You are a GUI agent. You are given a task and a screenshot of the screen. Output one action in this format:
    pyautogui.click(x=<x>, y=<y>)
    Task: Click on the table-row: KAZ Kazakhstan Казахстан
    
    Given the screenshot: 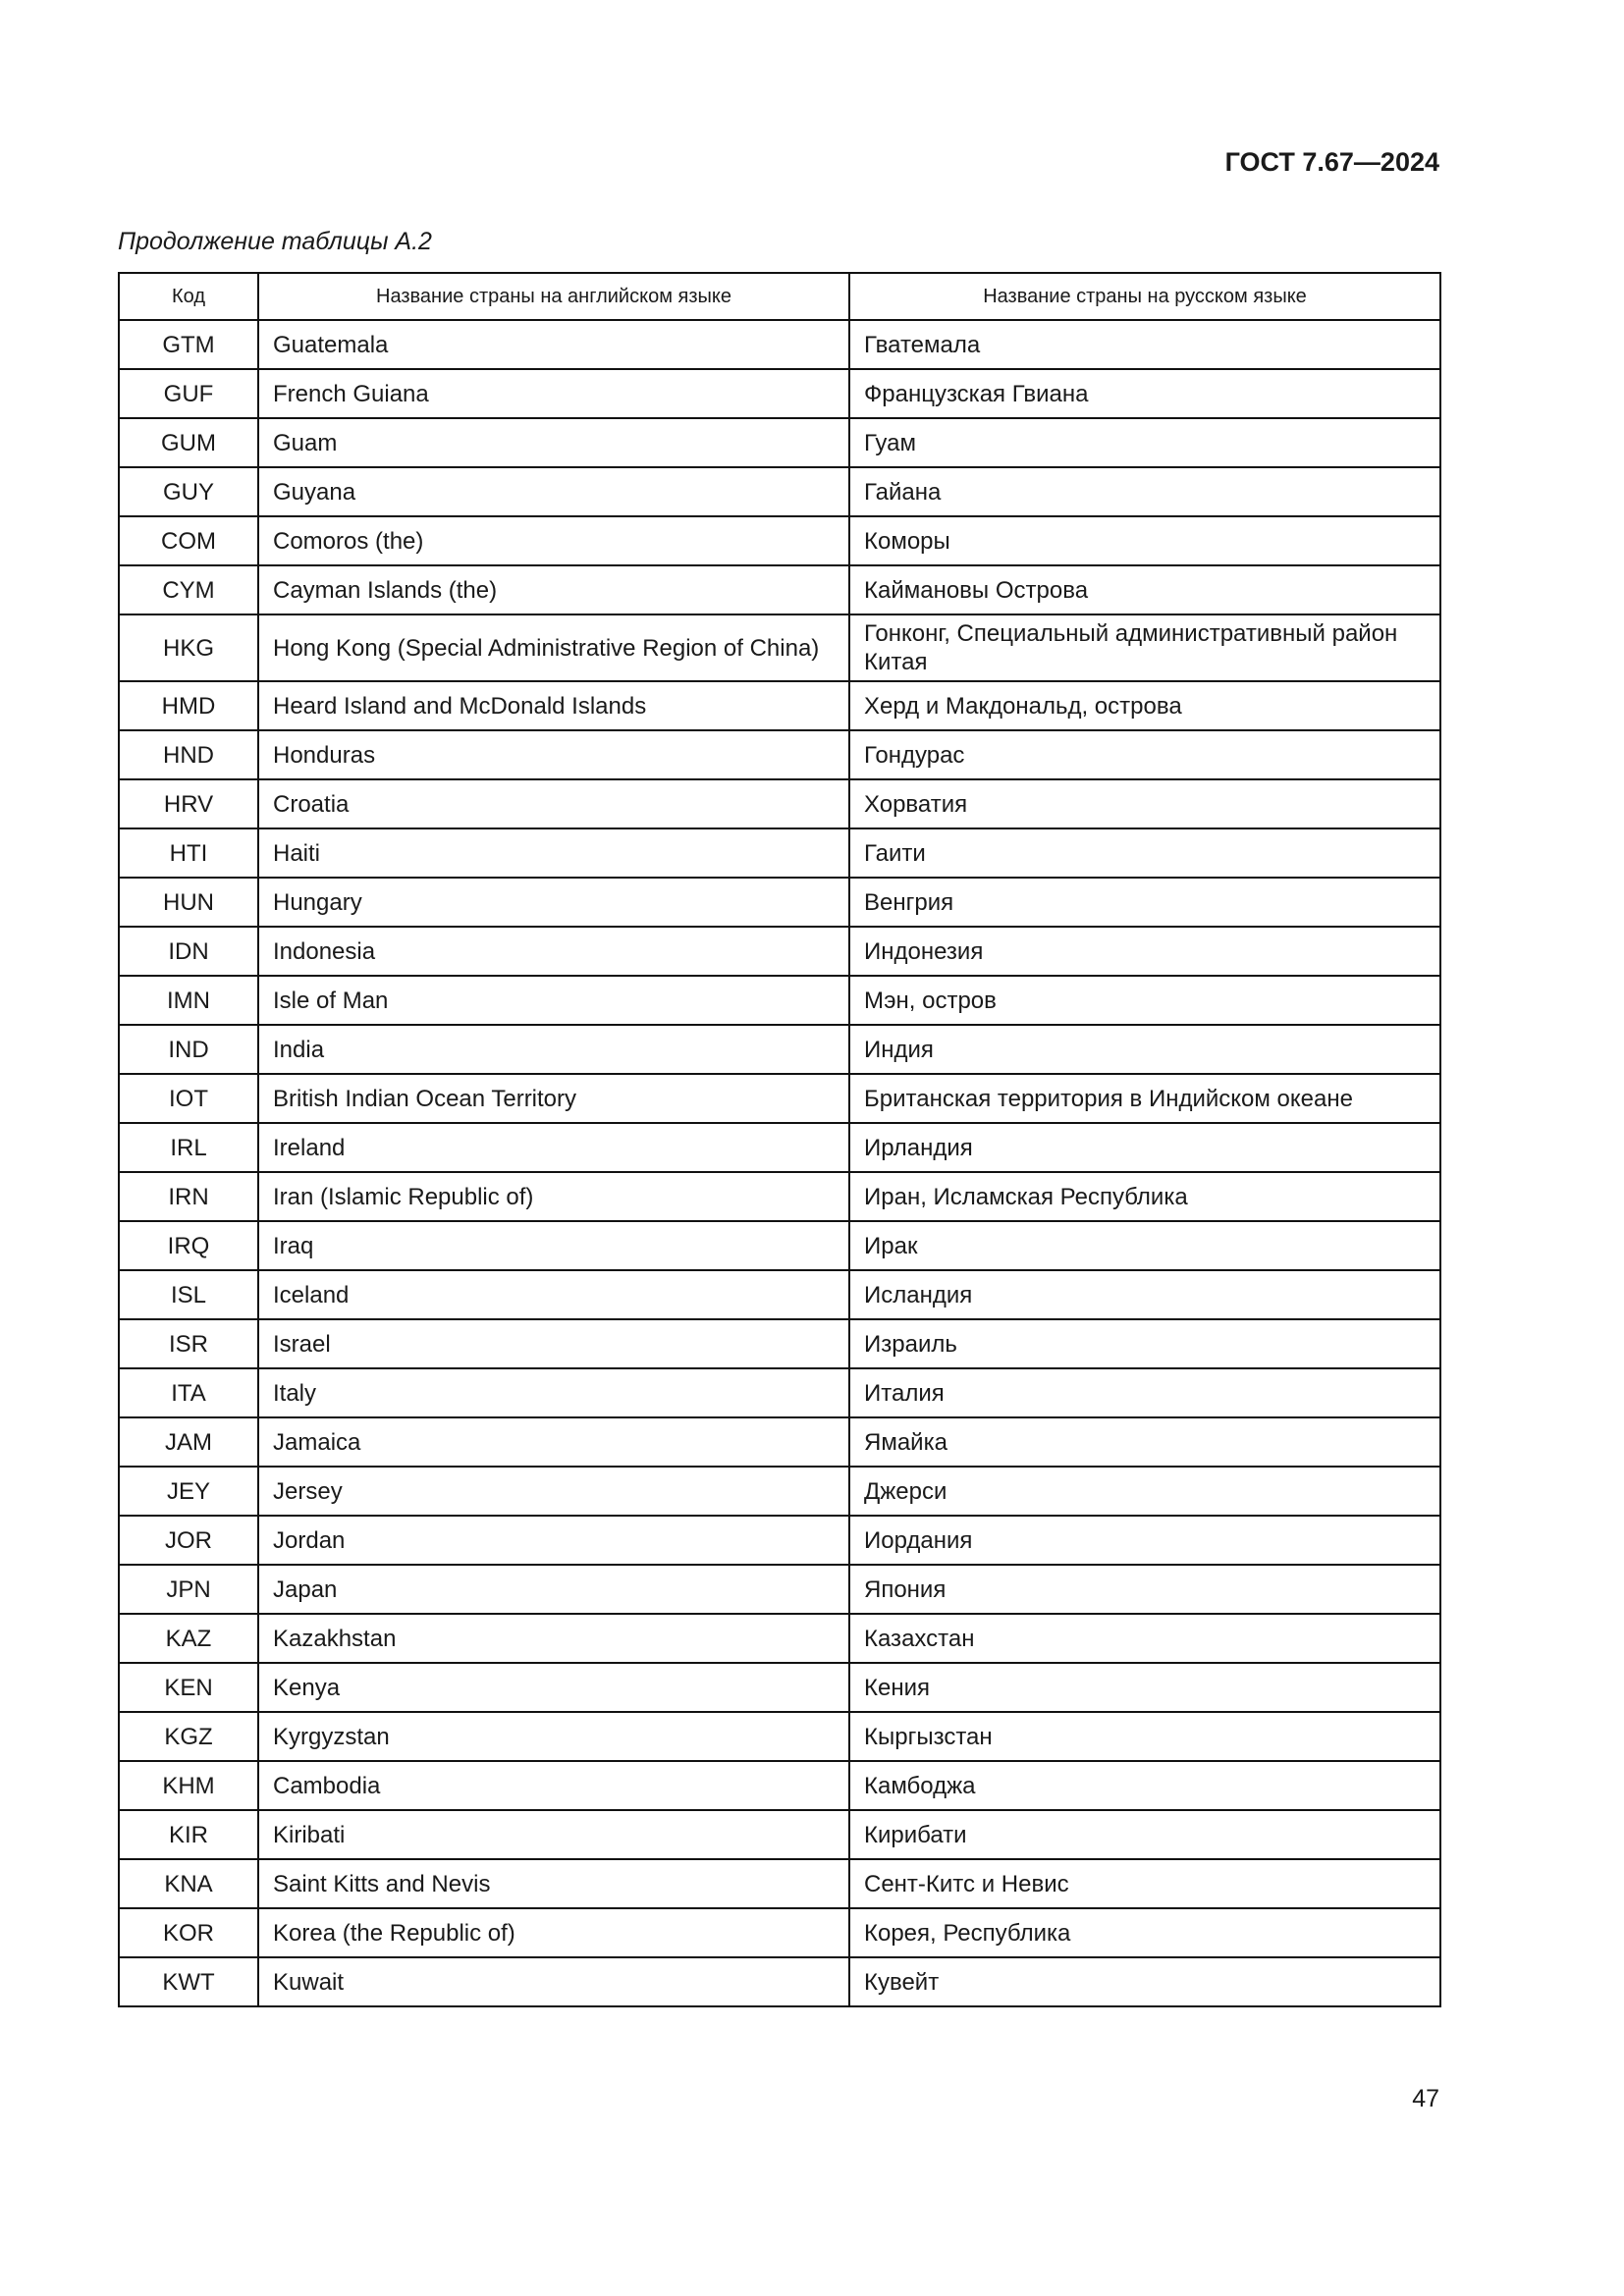 What is the action you would take?
    pyautogui.click(x=779, y=1638)
    